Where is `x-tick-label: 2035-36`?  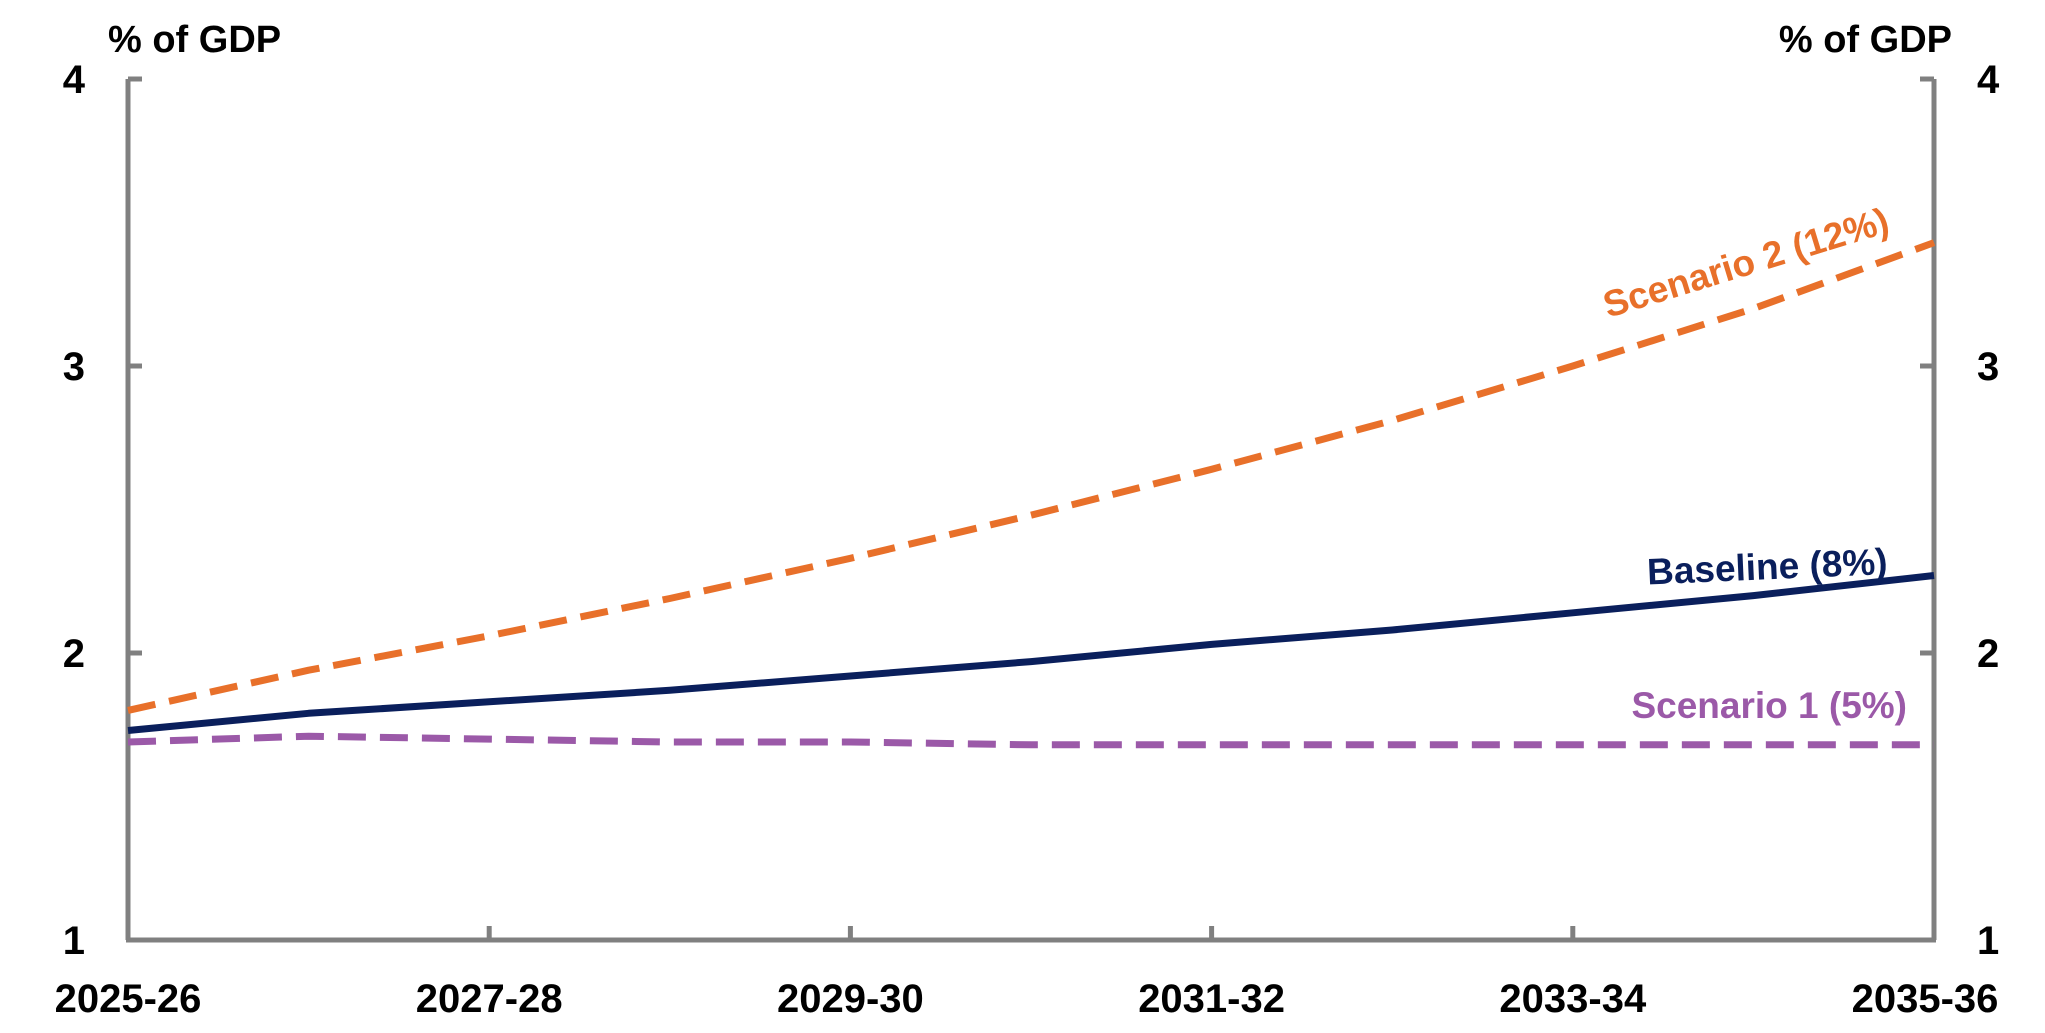 x-tick-label: 2035-36 is located at coordinates (1925, 999).